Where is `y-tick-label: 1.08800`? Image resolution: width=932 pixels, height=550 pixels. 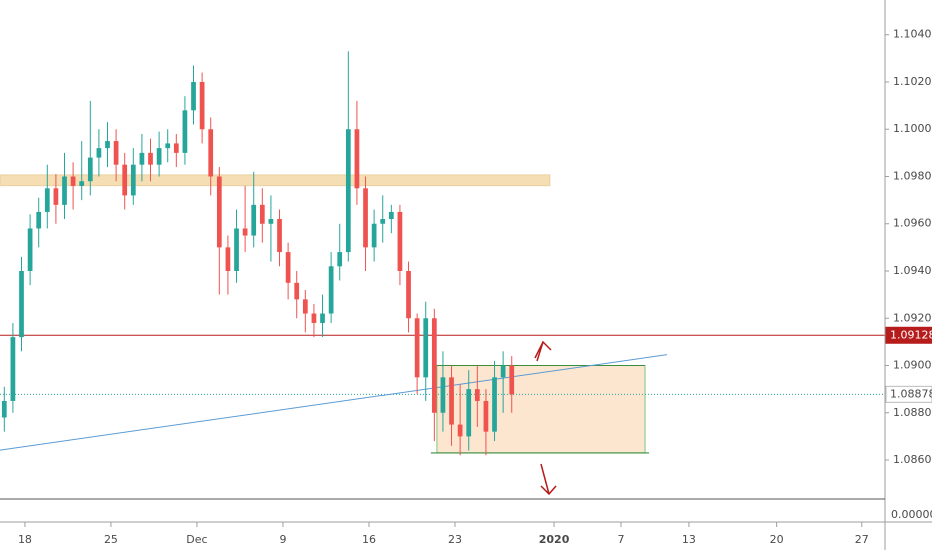
y-tick-label: 1.08800 is located at coordinates (912, 412).